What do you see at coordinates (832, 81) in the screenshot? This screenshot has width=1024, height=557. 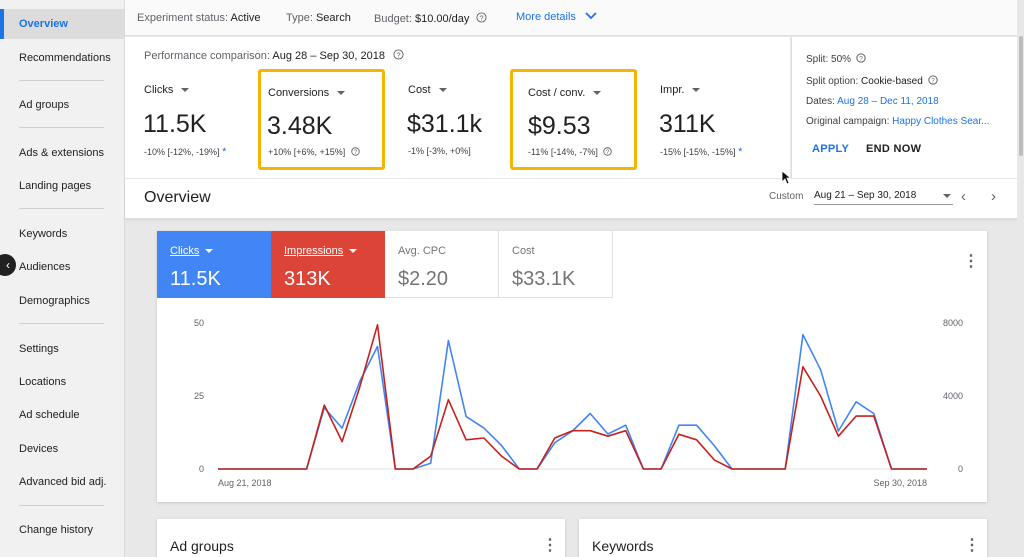 I see `split-option-label: Split option:` at bounding box center [832, 81].